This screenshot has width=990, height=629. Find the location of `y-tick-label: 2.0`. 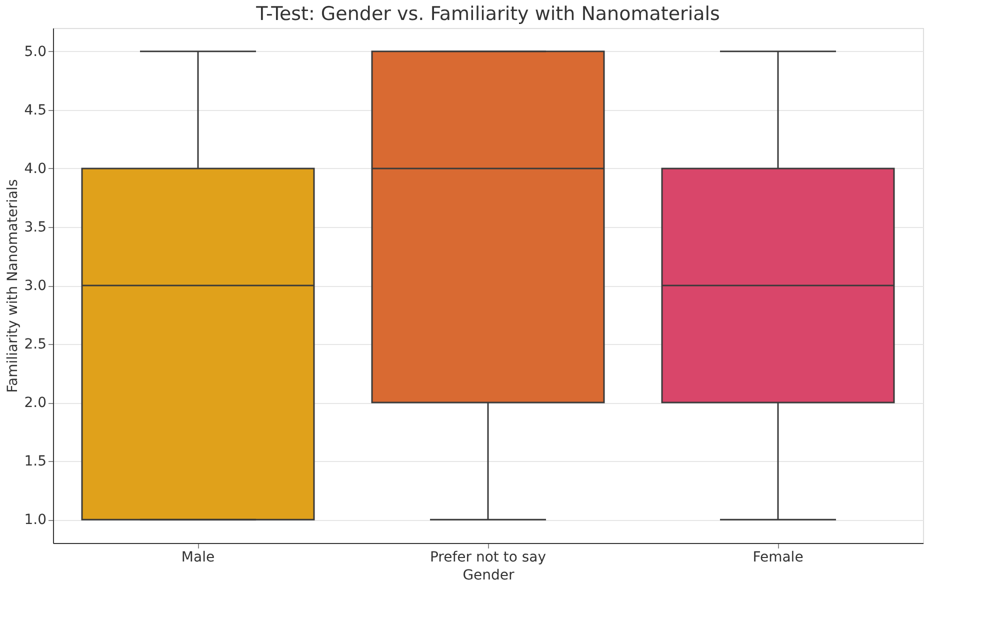

y-tick-label: 2.0 is located at coordinates (35, 403).